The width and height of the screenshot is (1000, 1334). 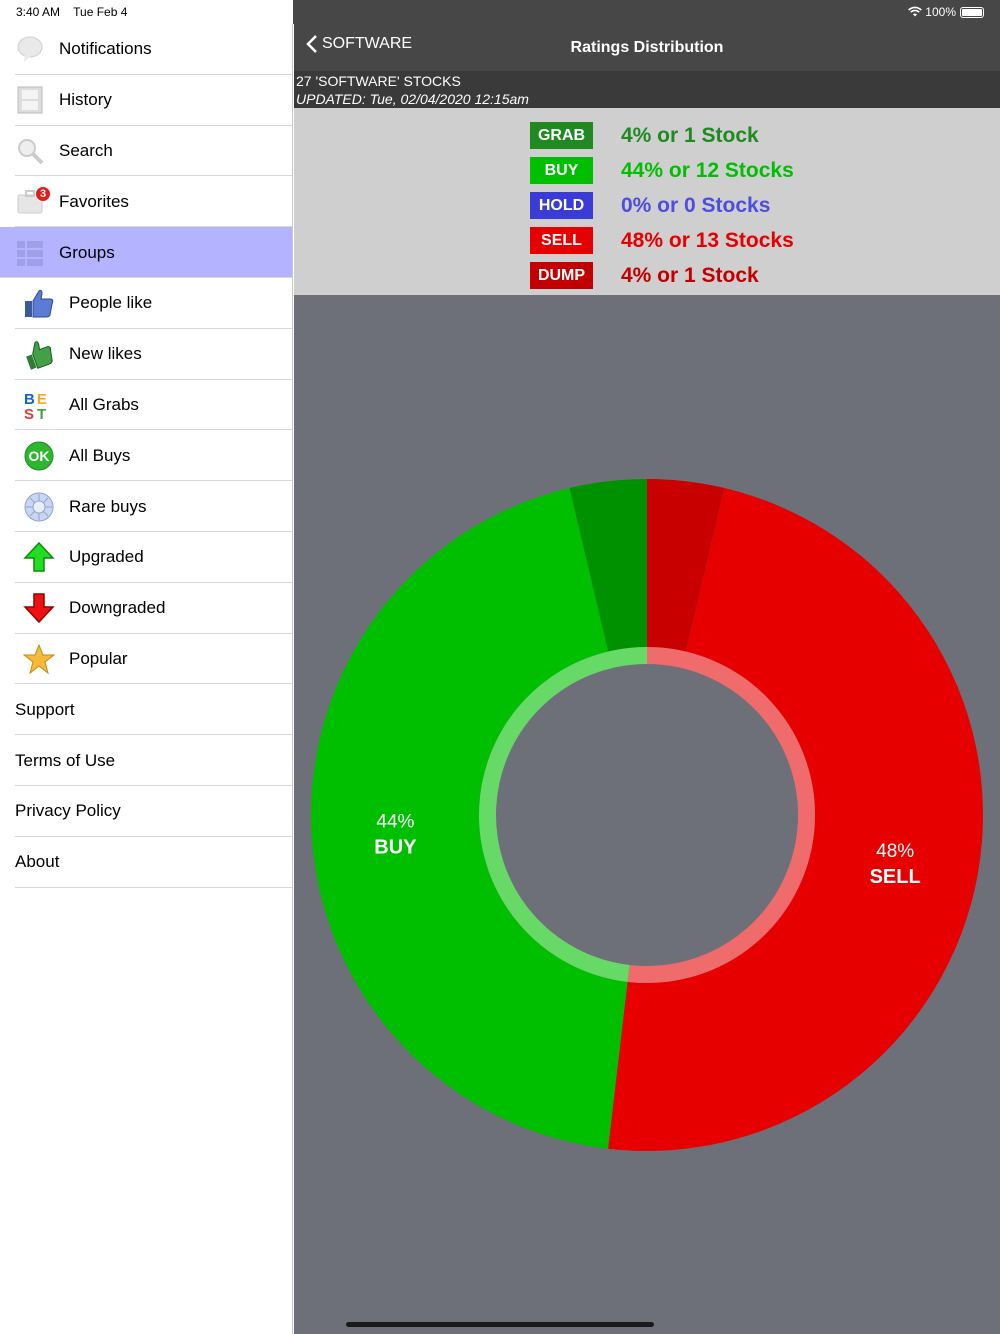 I want to click on list-icon, so click(x=30, y=253).